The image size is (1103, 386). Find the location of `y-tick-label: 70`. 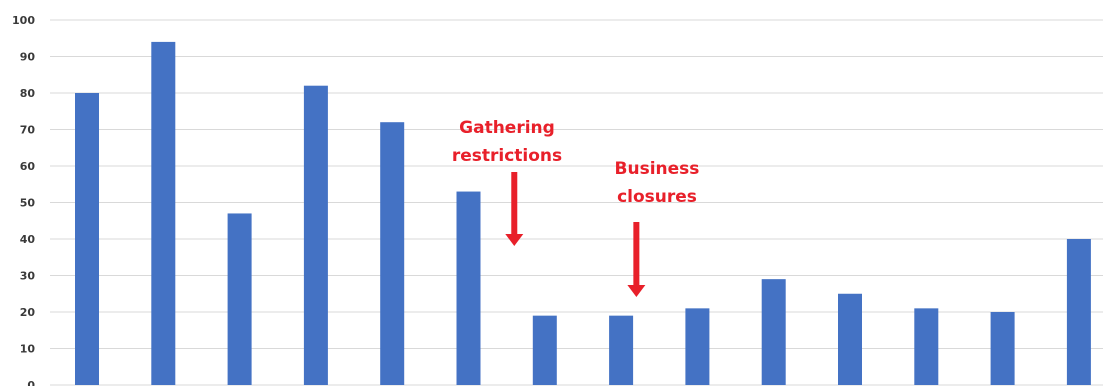

y-tick-label: 70 is located at coordinates (28, 130).